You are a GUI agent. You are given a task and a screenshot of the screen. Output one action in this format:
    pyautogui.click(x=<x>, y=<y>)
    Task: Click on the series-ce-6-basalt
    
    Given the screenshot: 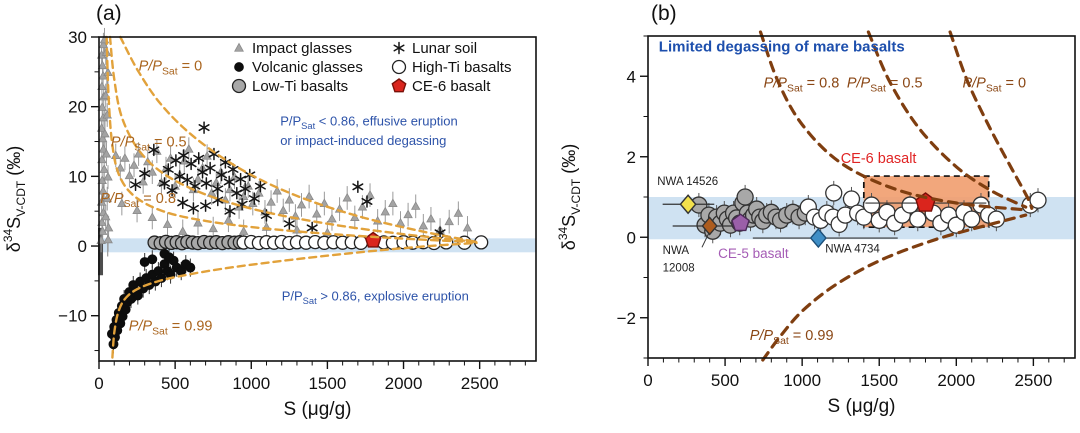 What is the action you would take?
    pyautogui.click(x=373, y=239)
    